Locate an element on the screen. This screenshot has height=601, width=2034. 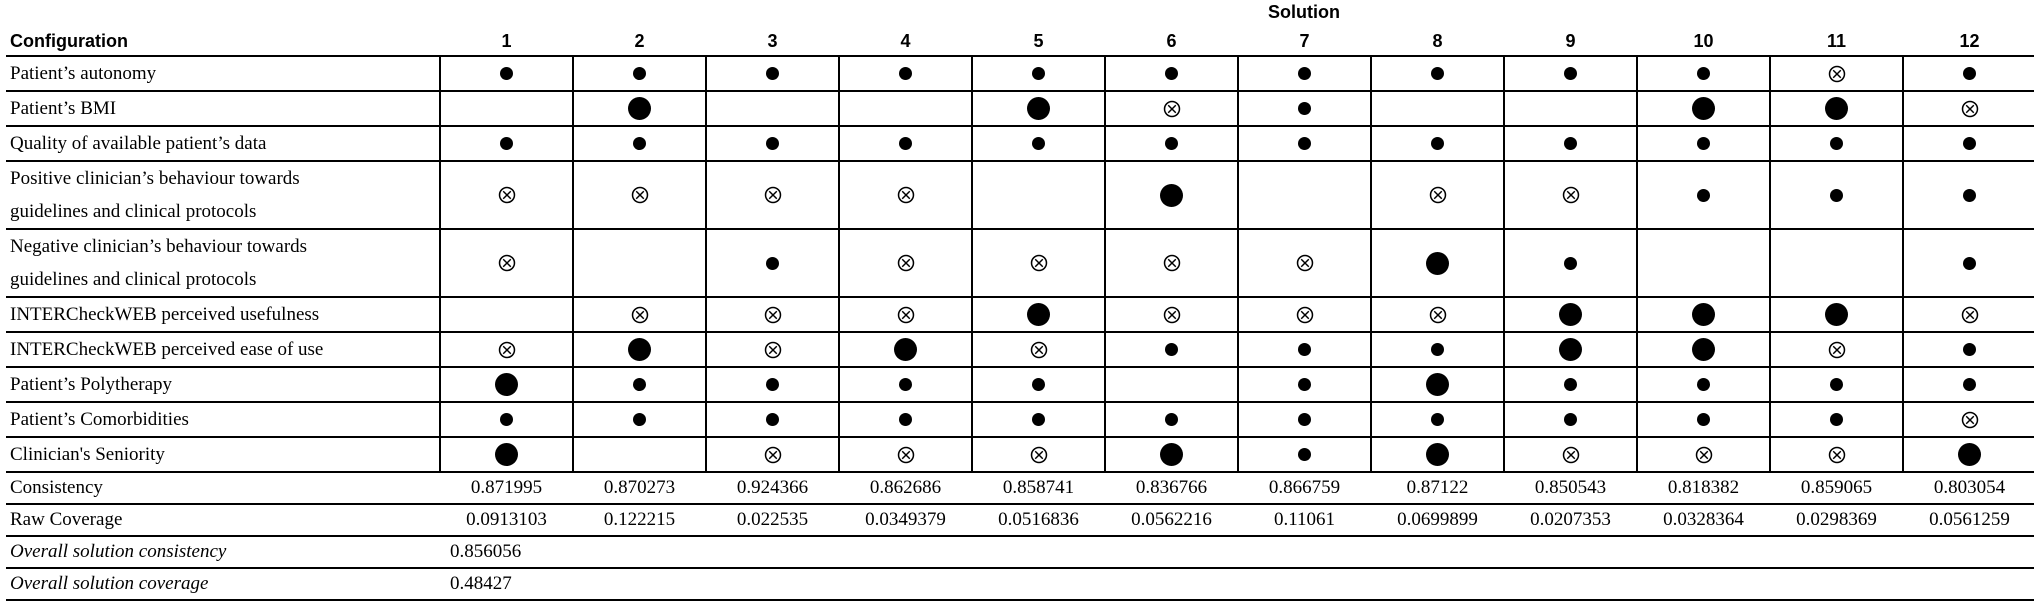
consistency-value: 0.871995 is located at coordinates (506, 488).